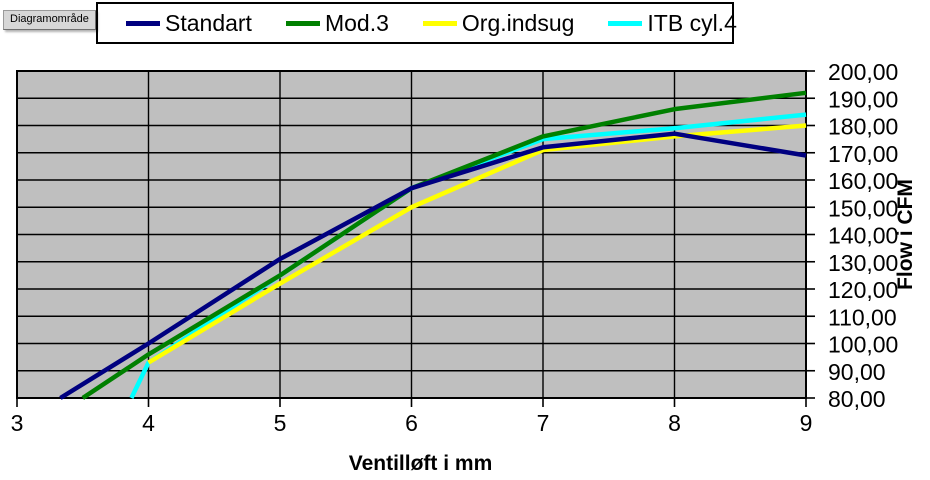 The image size is (930, 480). Describe the element at coordinates (863, 127) in the screenshot. I see `y-axis-tick-label: 180,00` at that location.